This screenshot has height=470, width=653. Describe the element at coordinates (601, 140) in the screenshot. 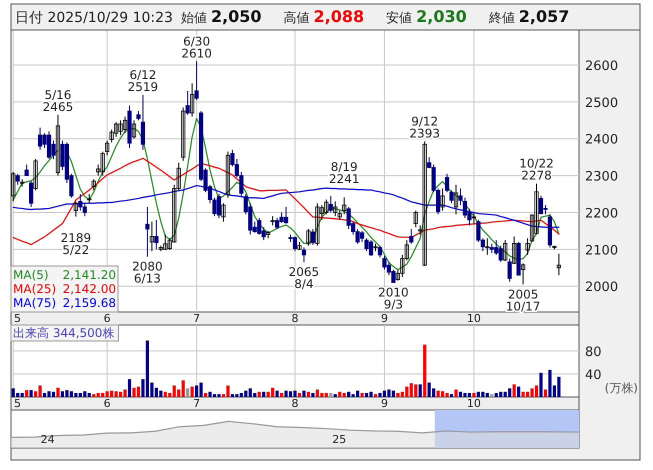

I see `y-tick-label: 2400` at that location.